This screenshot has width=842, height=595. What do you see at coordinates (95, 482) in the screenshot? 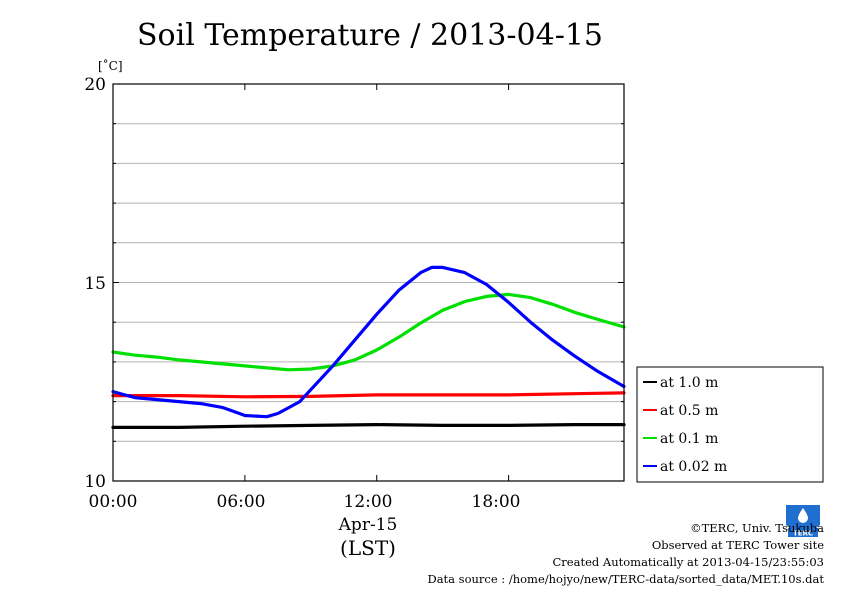
I see `y-tick-label-10: 10` at bounding box center [95, 482].